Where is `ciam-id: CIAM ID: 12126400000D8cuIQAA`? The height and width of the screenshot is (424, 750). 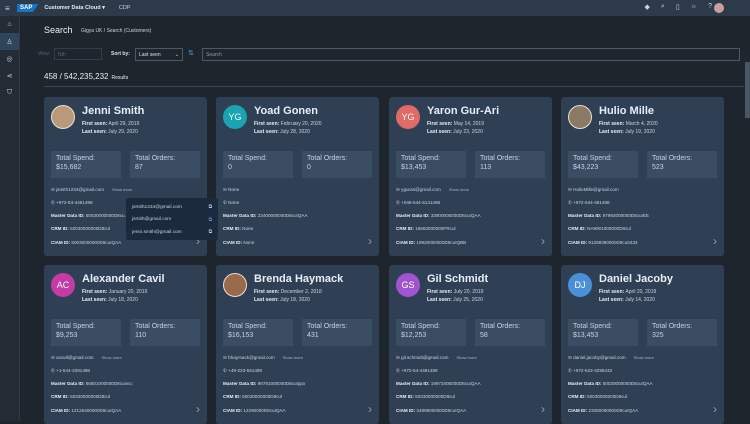 ciam-id: CIAM ID: 12126400000D8cuIQAA is located at coordinates (86, 410).